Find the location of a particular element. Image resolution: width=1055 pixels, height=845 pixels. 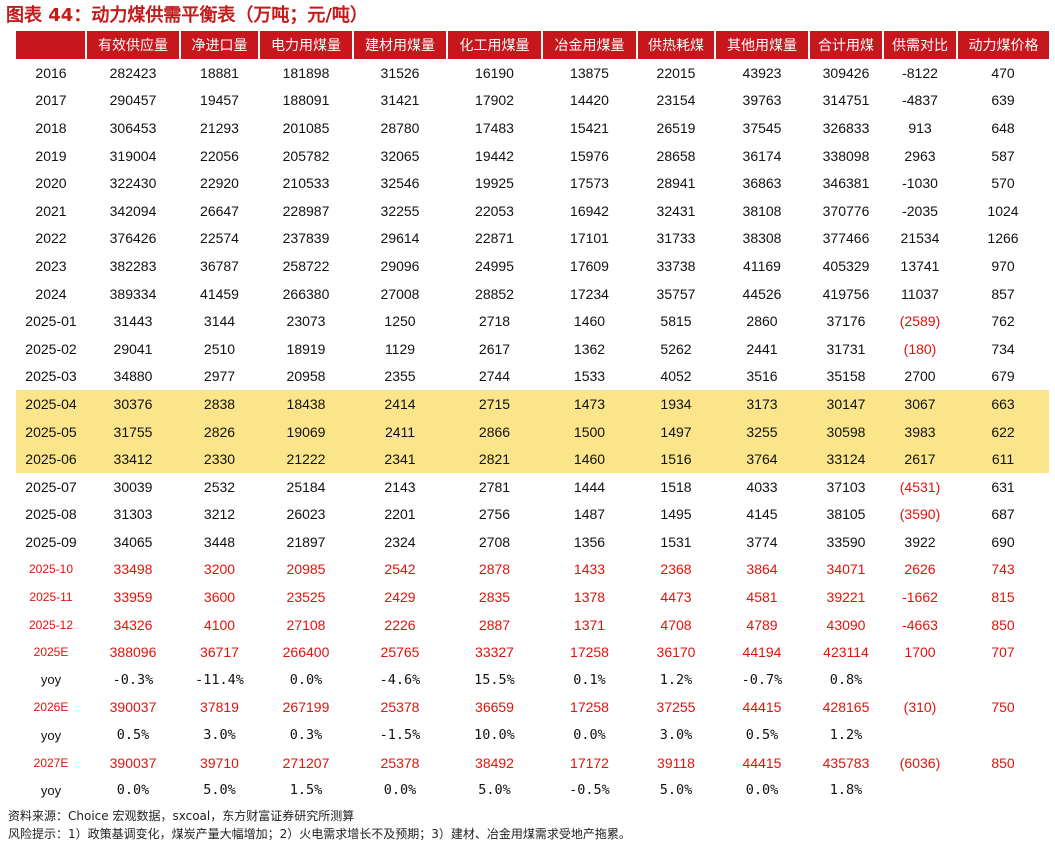

table-cell: 21897 is located at coordinates (306, 541).